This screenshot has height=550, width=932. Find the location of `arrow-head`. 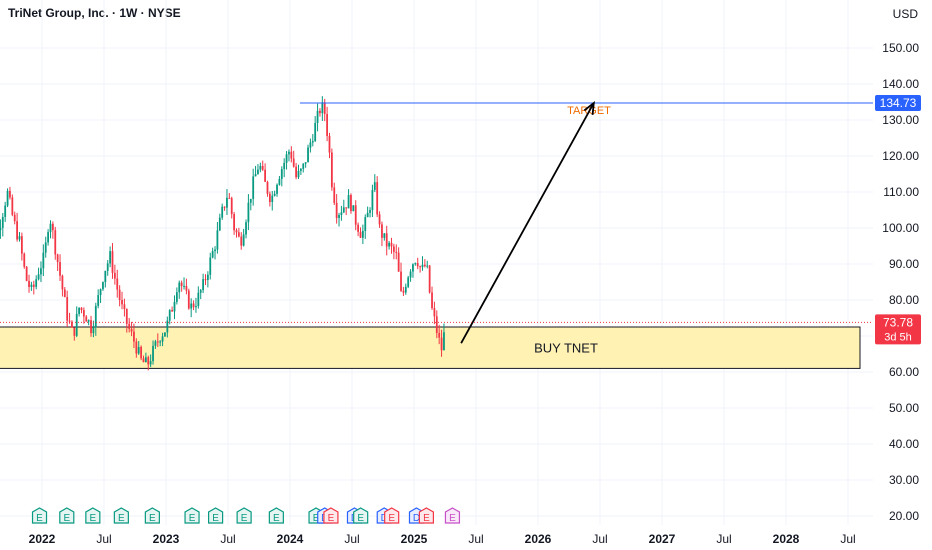

arrow-head is located at coordinates (589, 108).